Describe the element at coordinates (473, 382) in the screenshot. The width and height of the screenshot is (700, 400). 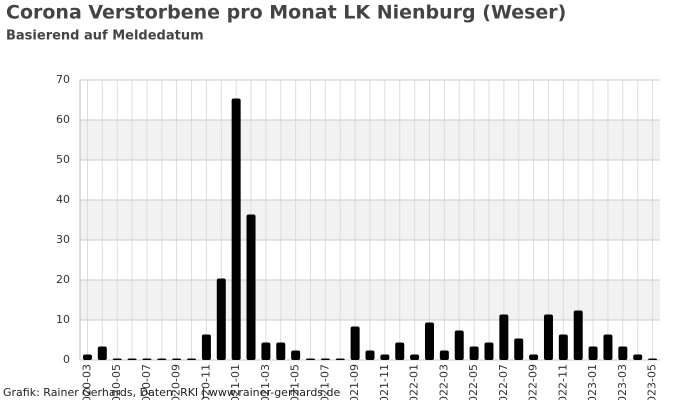
I see `x-tick-label: 2022-05` at that location.